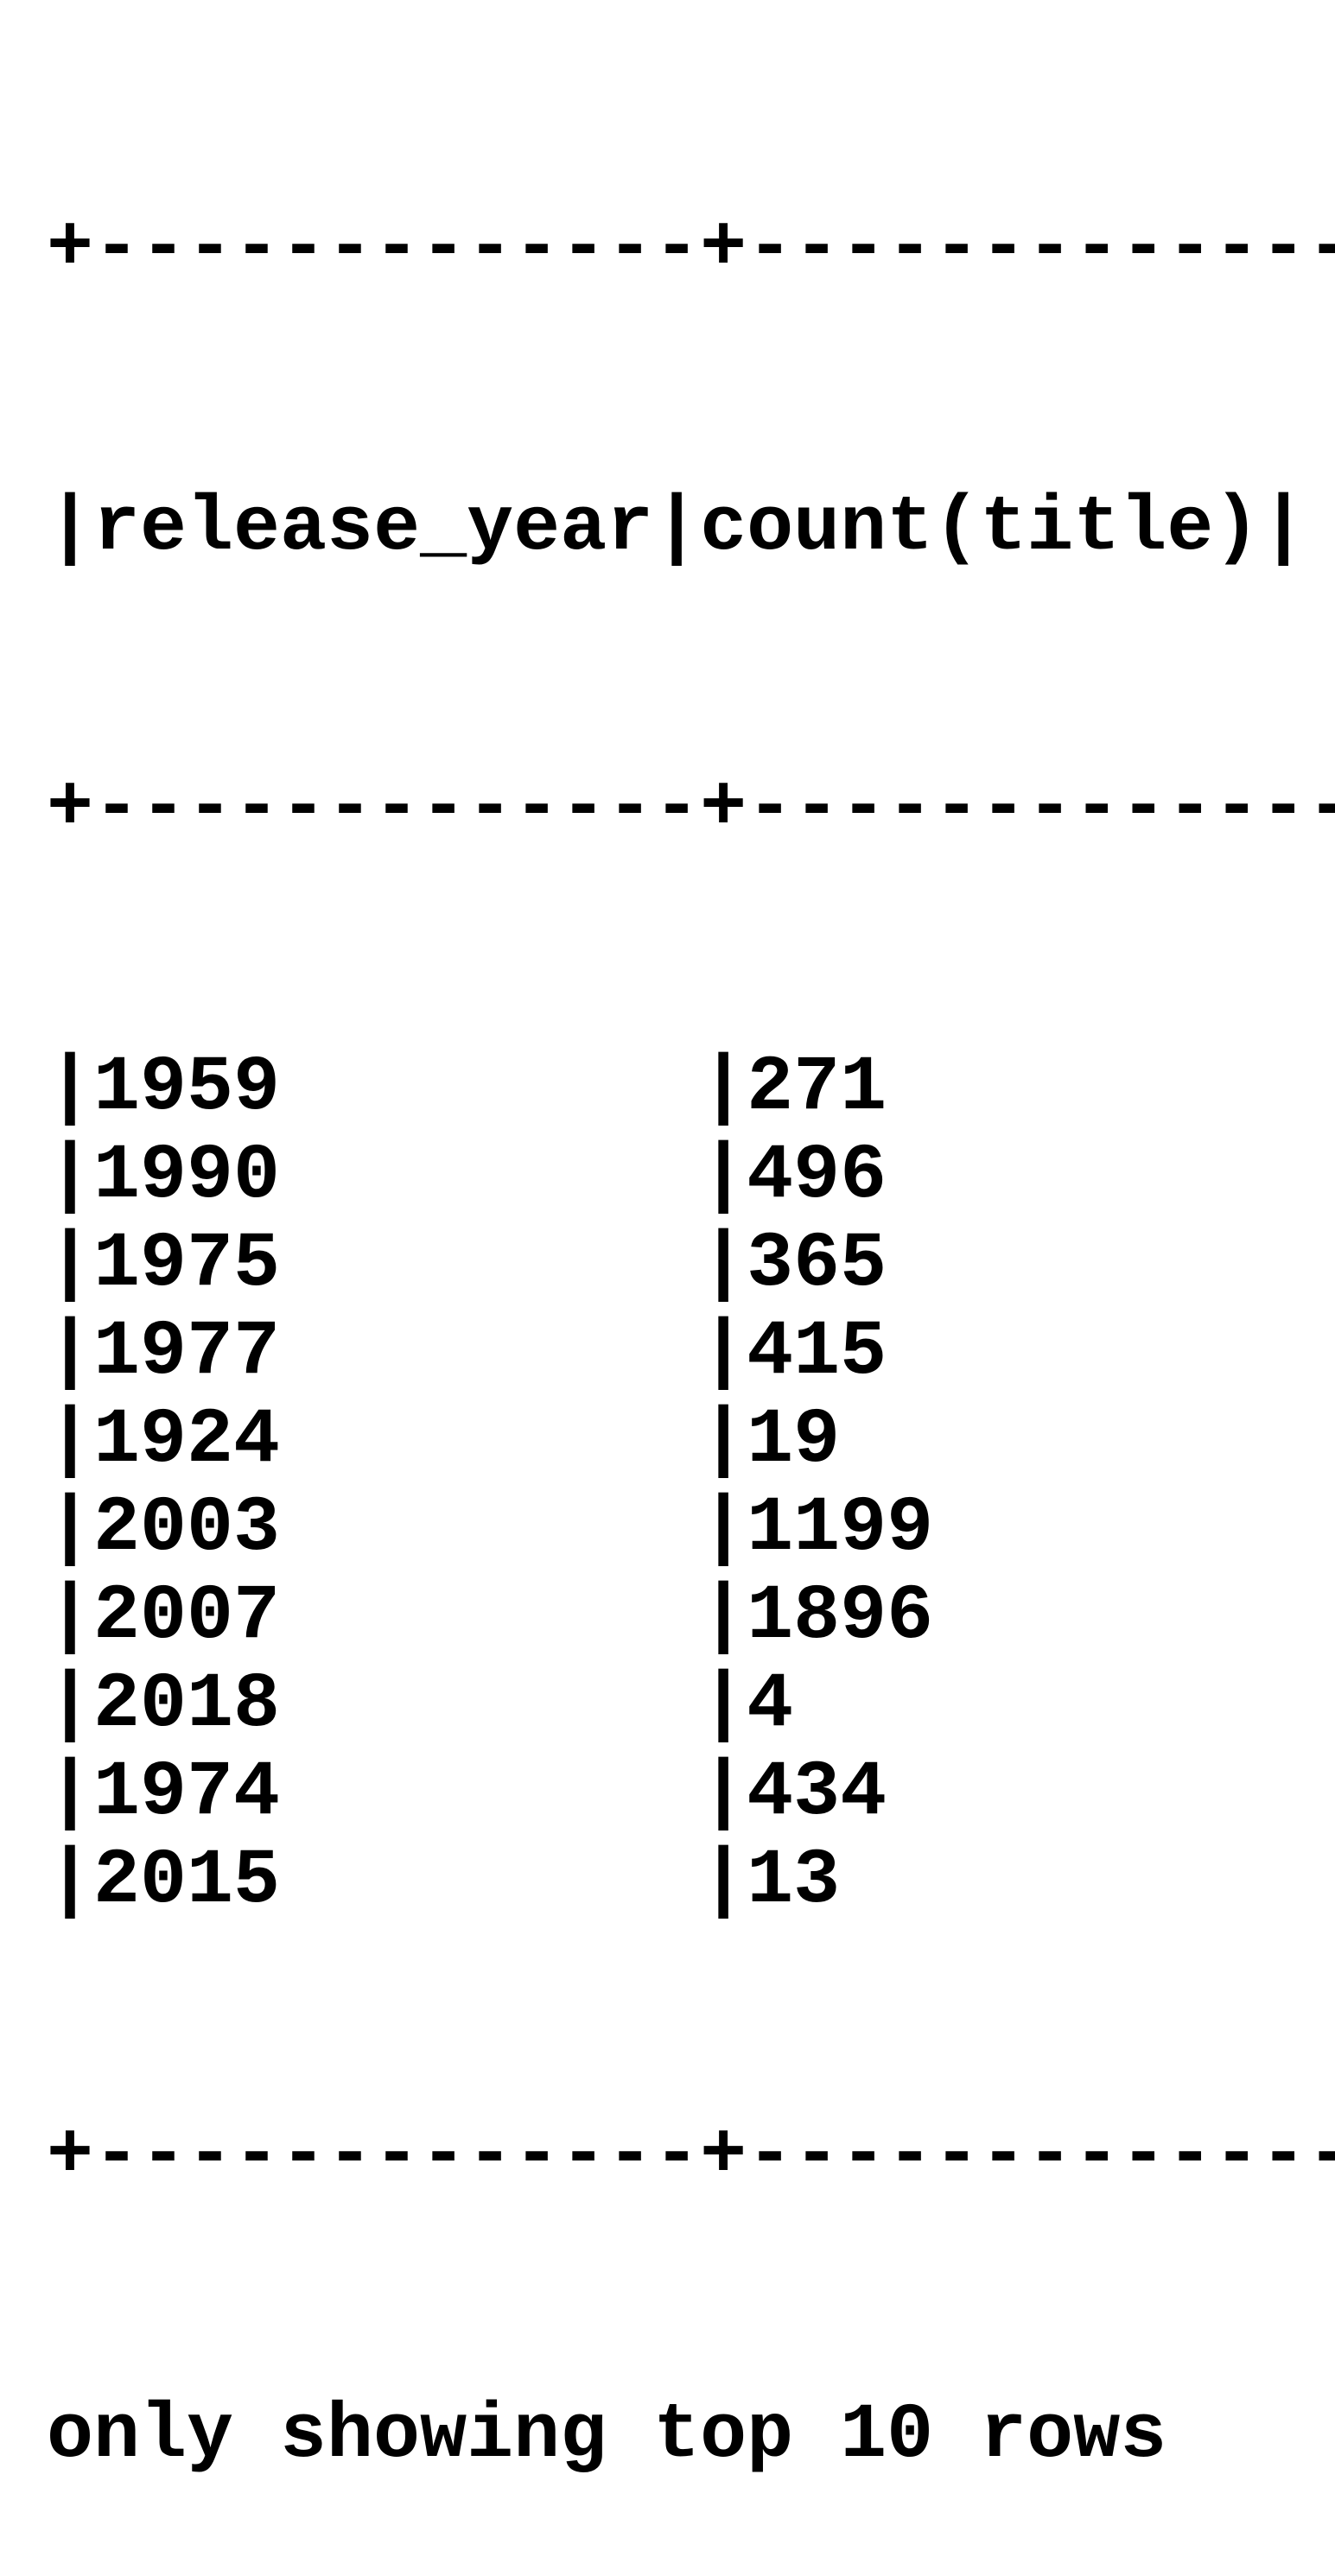 This screenshot has height=2576, width=1335. What do you see at coordinates (1041, 1177) in the screenshot?
I see `cell-count-title: 496` at bounding box center [1041, 1177].